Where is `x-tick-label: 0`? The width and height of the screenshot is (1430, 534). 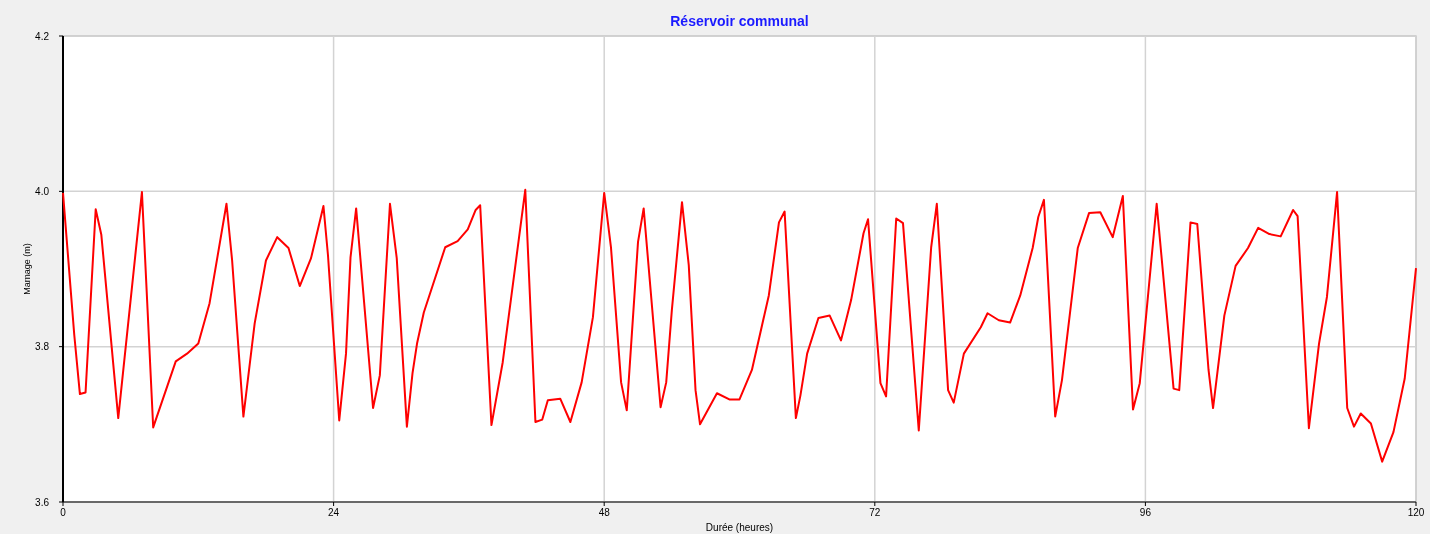
x-tick-label: 0 is located at coordinates (63, 512).